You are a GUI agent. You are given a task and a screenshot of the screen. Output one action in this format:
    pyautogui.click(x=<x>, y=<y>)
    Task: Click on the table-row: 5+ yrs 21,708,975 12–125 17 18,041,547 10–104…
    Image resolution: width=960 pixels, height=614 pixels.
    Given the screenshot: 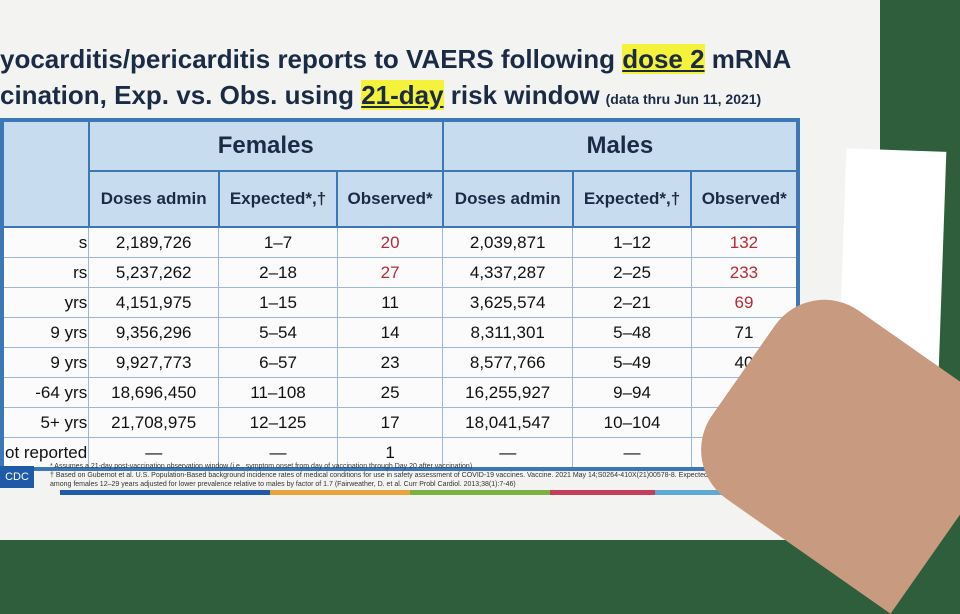 What is the action you would take?
    pyautogui.click(x=400, y=422)
    